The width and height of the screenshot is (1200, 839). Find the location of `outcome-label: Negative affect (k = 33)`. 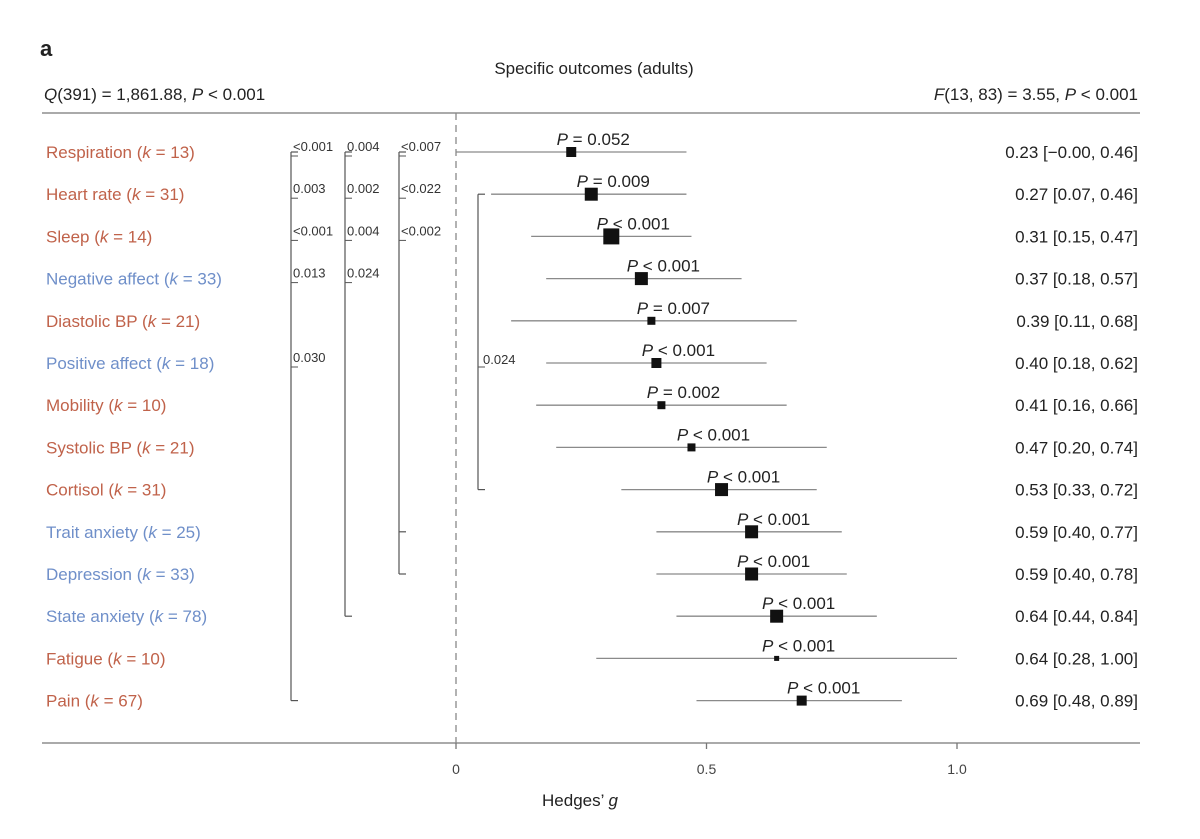

outcome-label: Negative affect (k = 33) is located at coordinates (134, 279).